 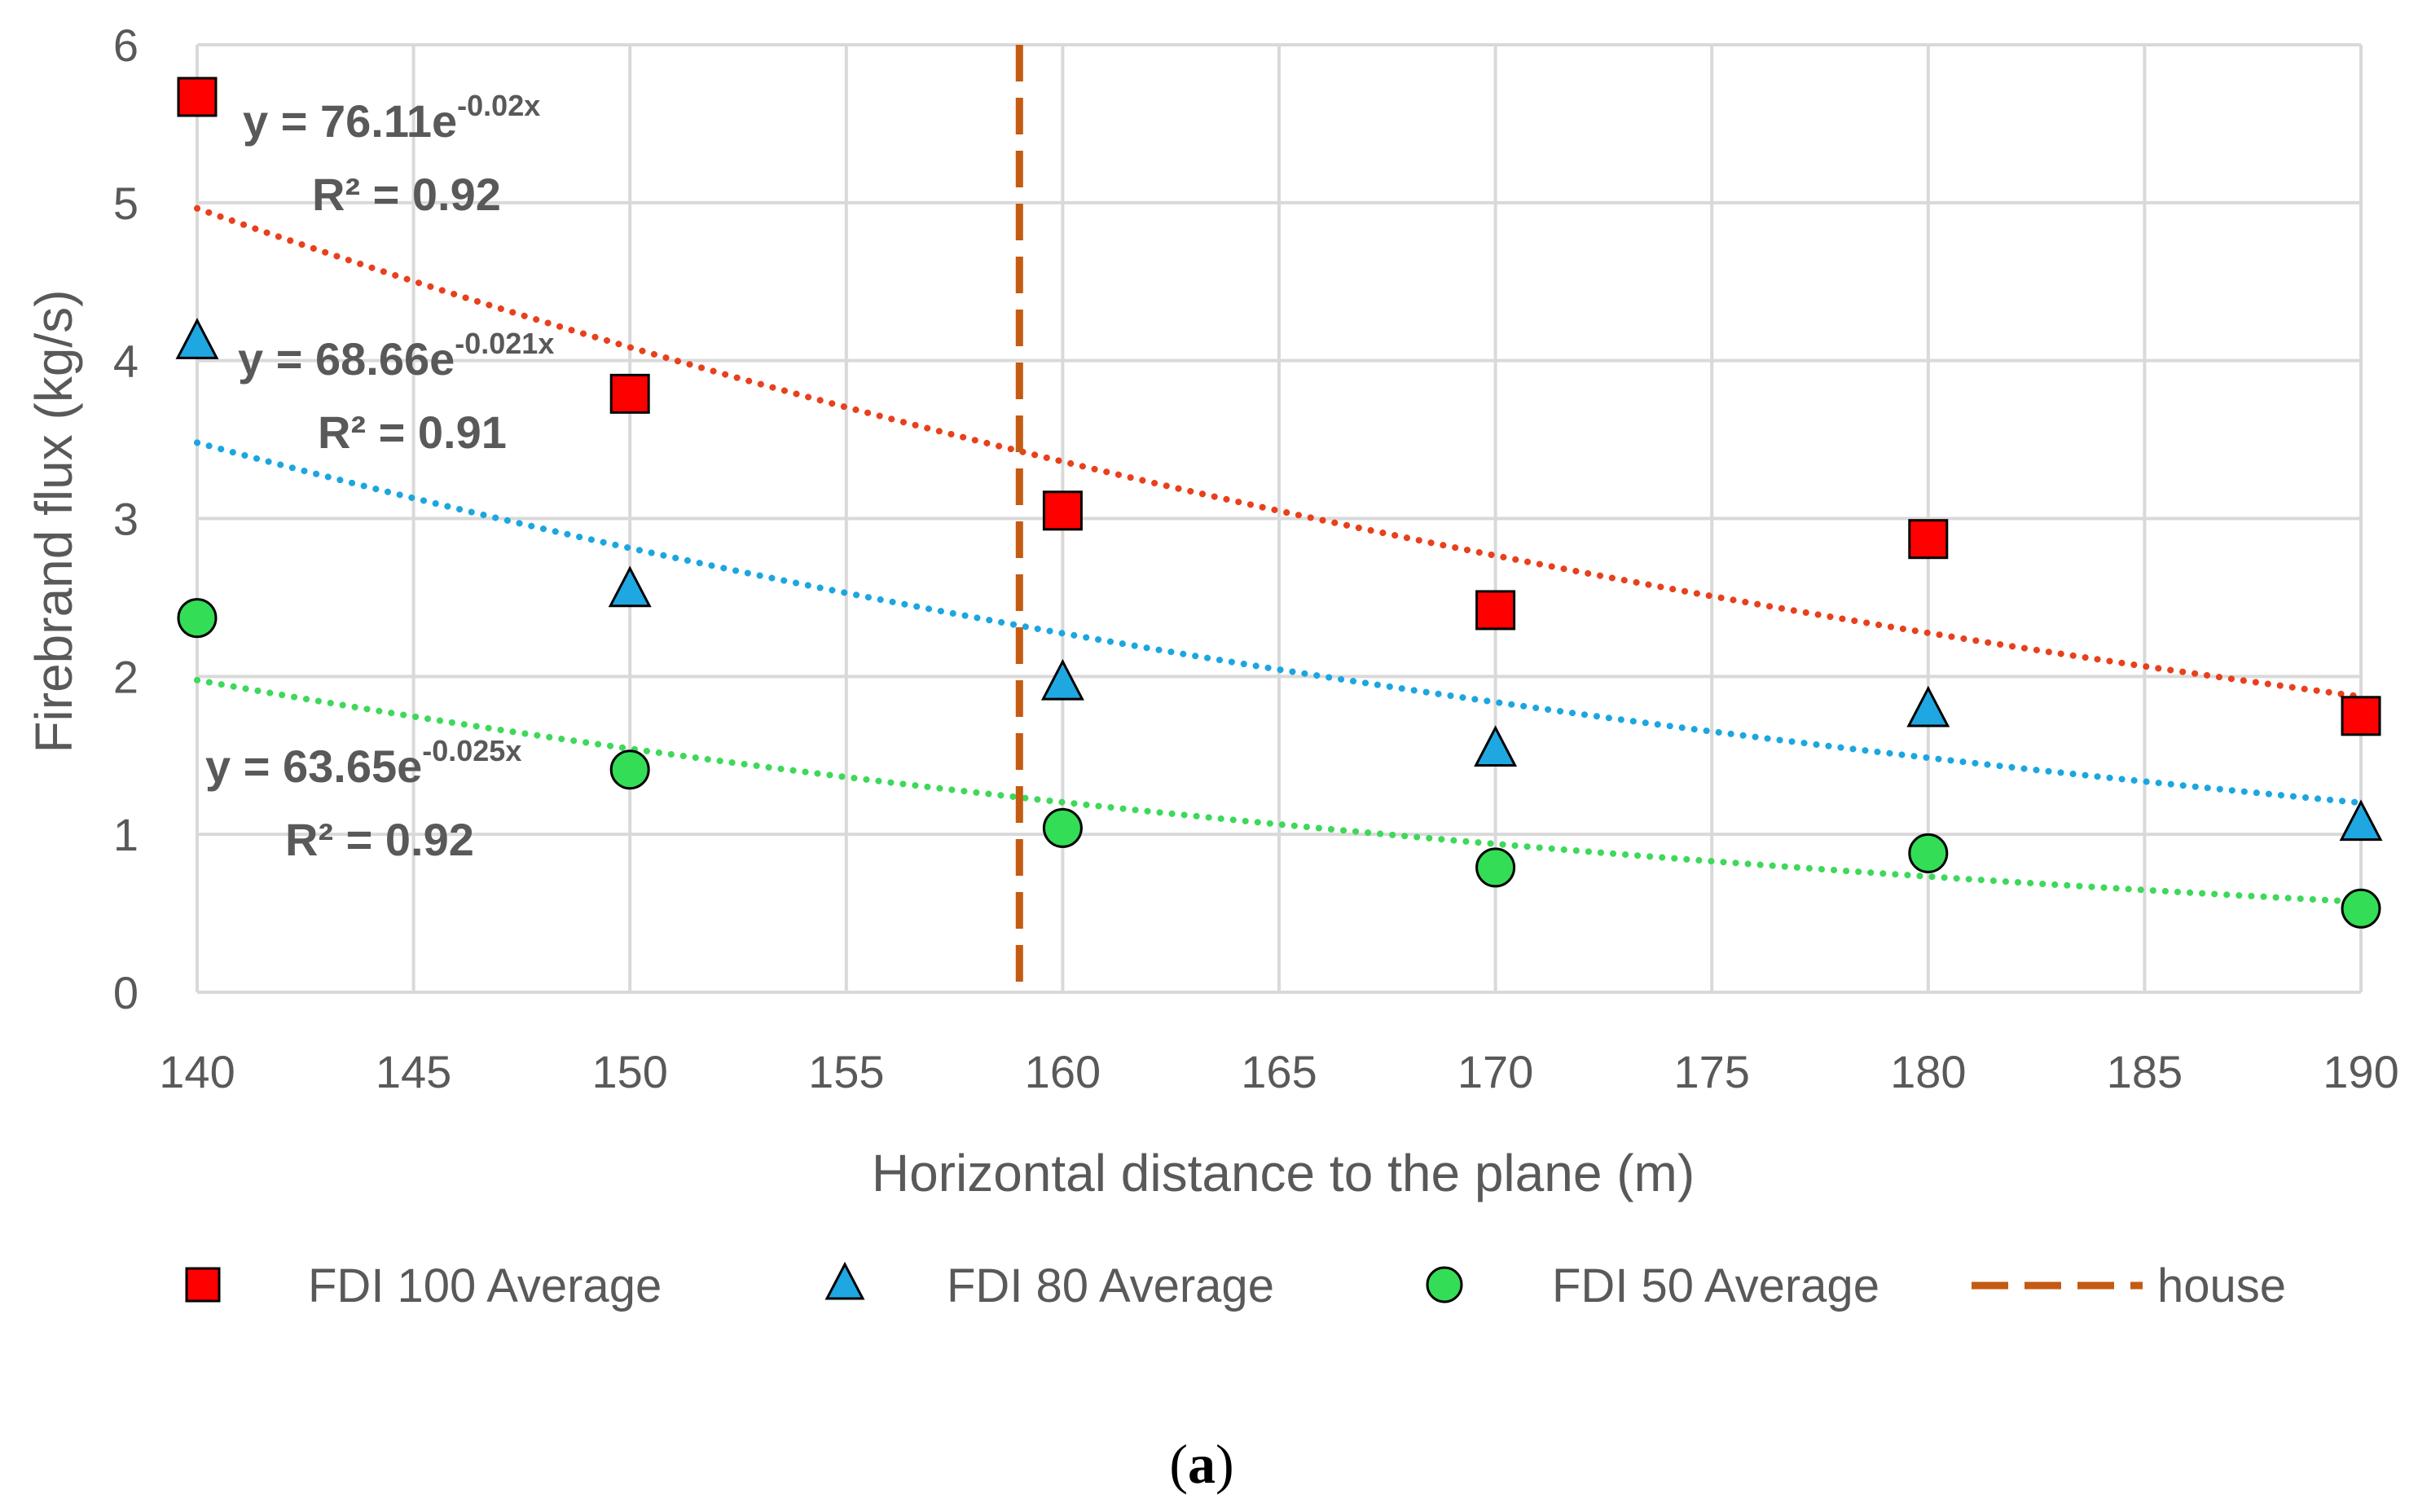 What do you see at coordinates (504, 343) in the screenshot?
I see `equation-fdi80-exponent: -0.021x` at bounding box center [504, 343].